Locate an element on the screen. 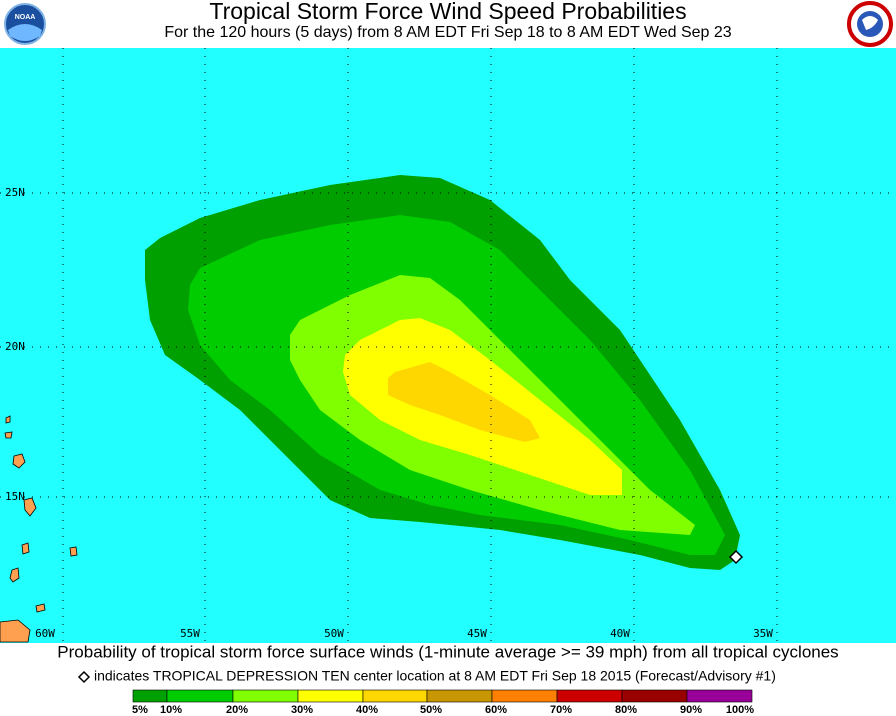 The height and width of the screenshot is (716, 896). legend-label: 10% is located at coordinates (171, 710).